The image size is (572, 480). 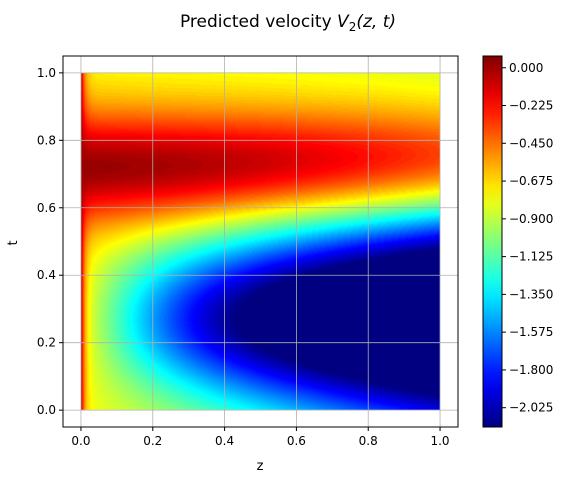 What do you see at coordinates (531, 257) in the screenshot?
I see `colorbar-tick-label: −1.125` at bounding box center [531, 257].